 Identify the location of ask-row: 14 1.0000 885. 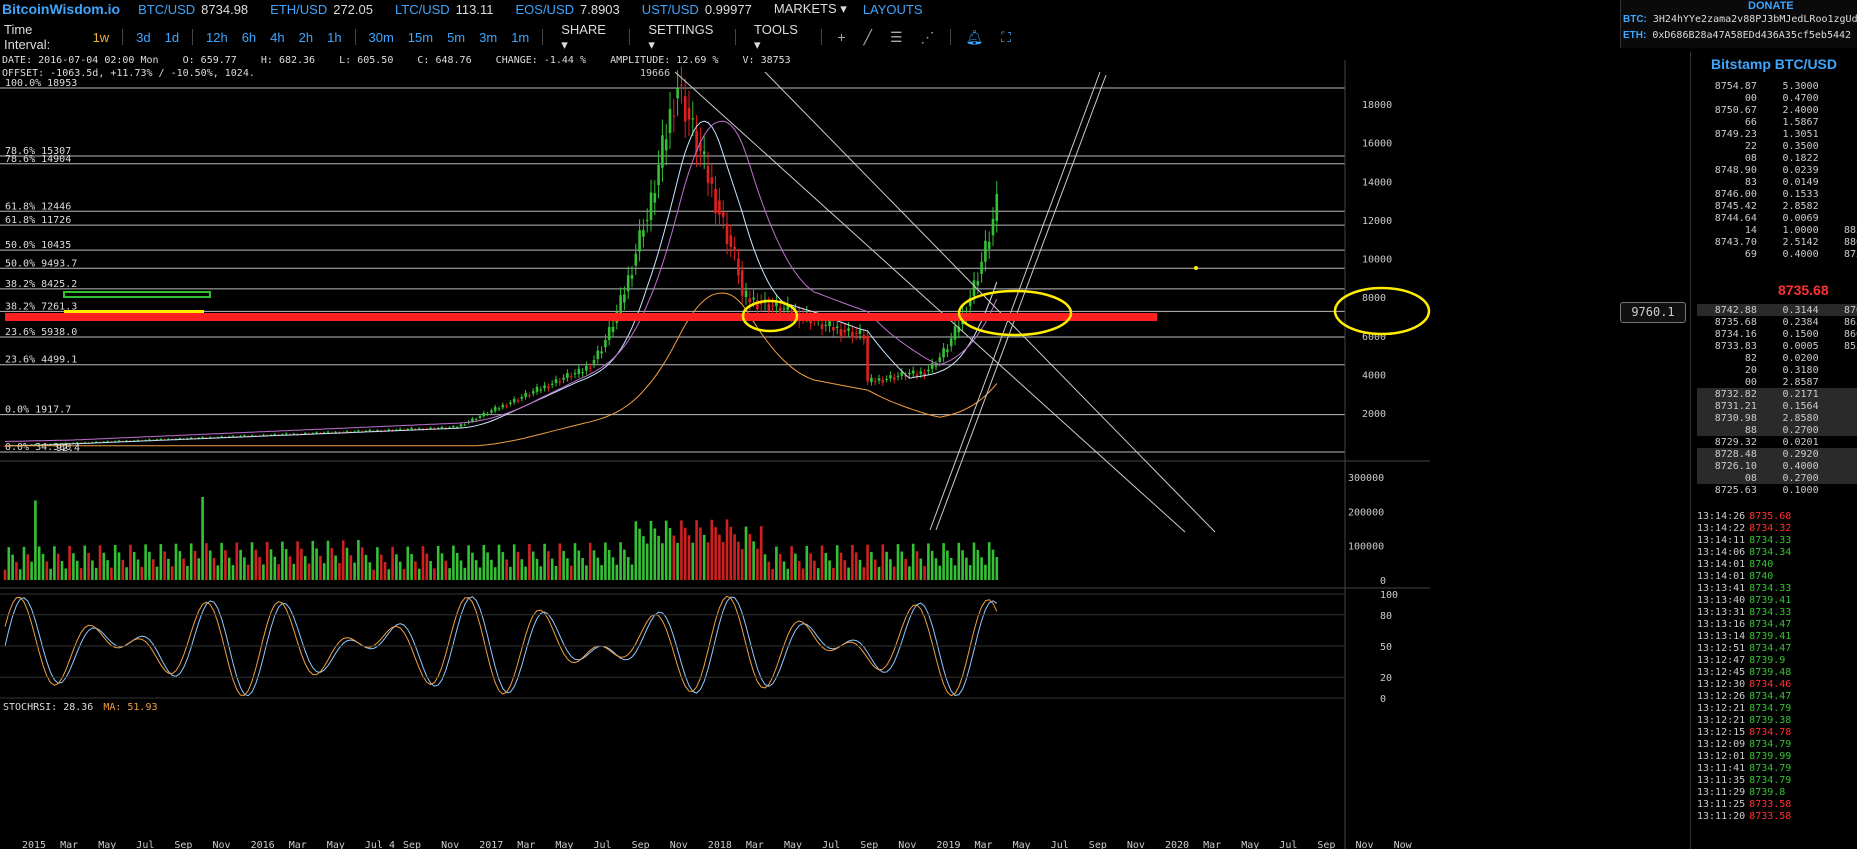
(1777, 230).